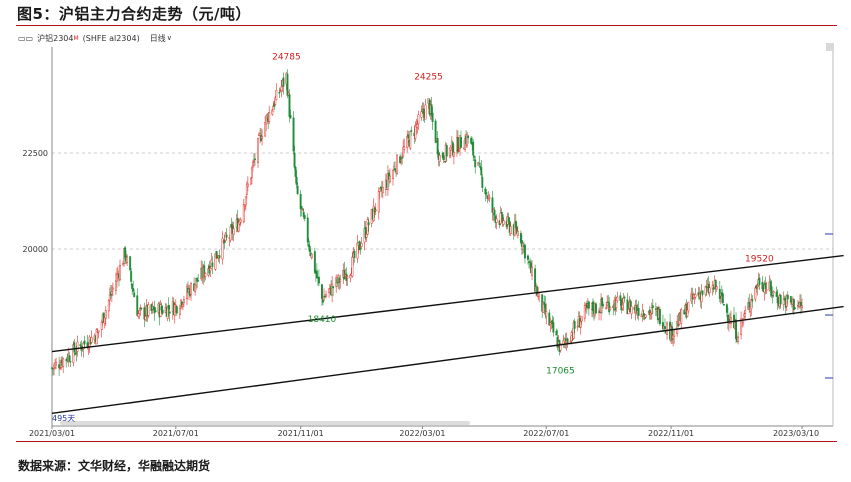 The height and width of the screenshot is (482, 851). I want to click on data-source: 数据来源：文华财经，华融融达期货, so click(114, 466).